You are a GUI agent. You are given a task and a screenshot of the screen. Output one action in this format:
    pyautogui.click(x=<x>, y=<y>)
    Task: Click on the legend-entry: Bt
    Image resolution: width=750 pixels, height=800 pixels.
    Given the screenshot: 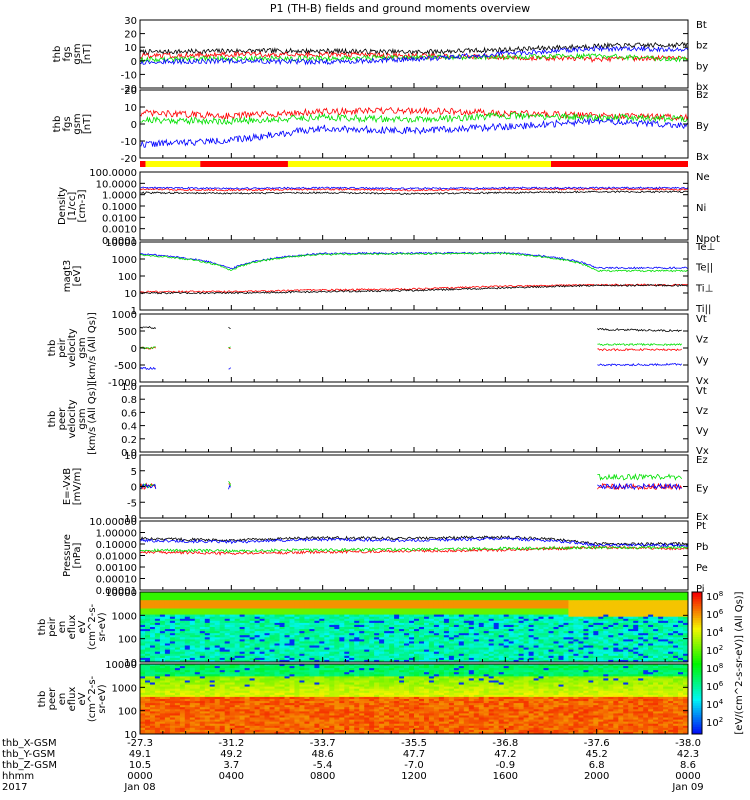 What is the action you would take?
    pyautogui.click(x=701, y=25)
    